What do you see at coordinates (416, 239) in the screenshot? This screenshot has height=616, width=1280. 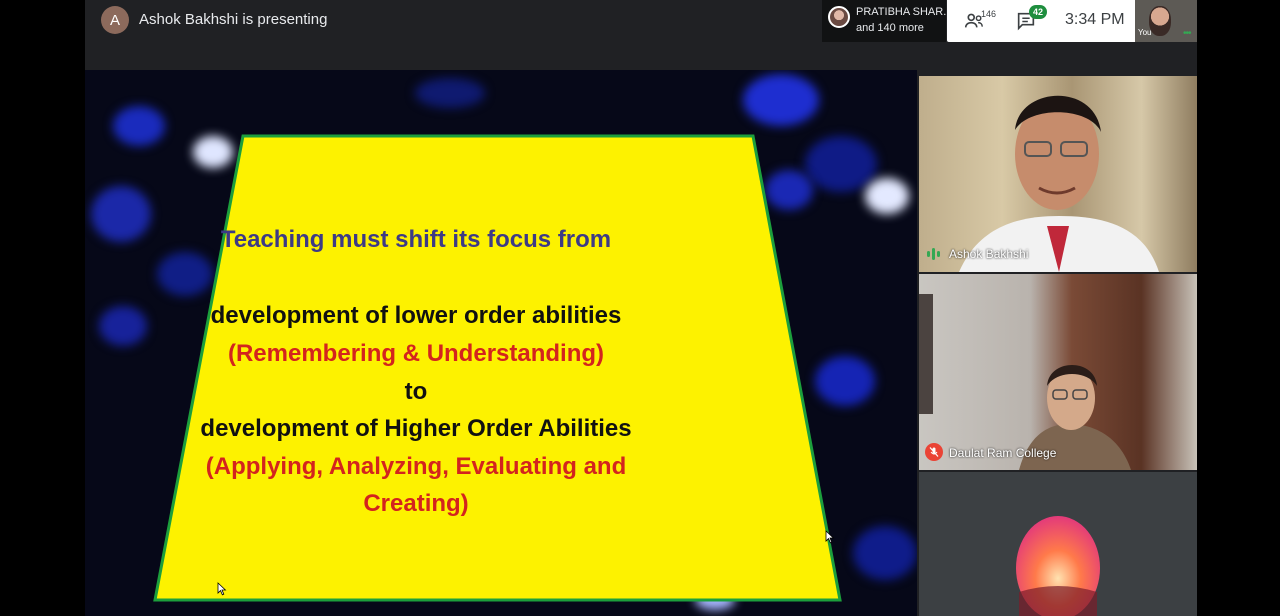 I see `slide-heading: Teaching must shift its focus from` at bounding box center [416, 239].